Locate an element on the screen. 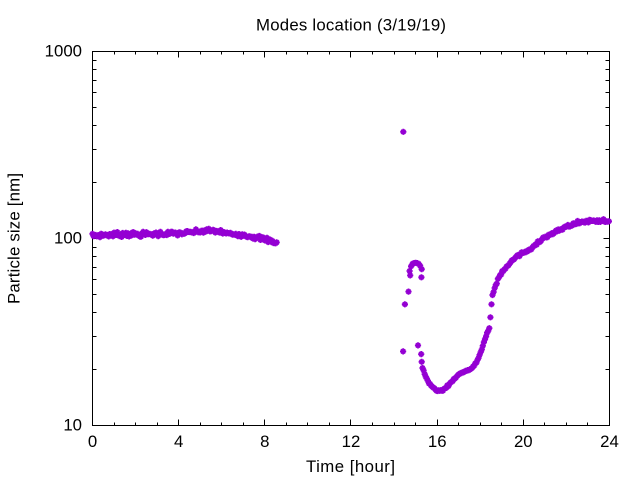  svg-text: 10 is located at coordinates (72, 424).